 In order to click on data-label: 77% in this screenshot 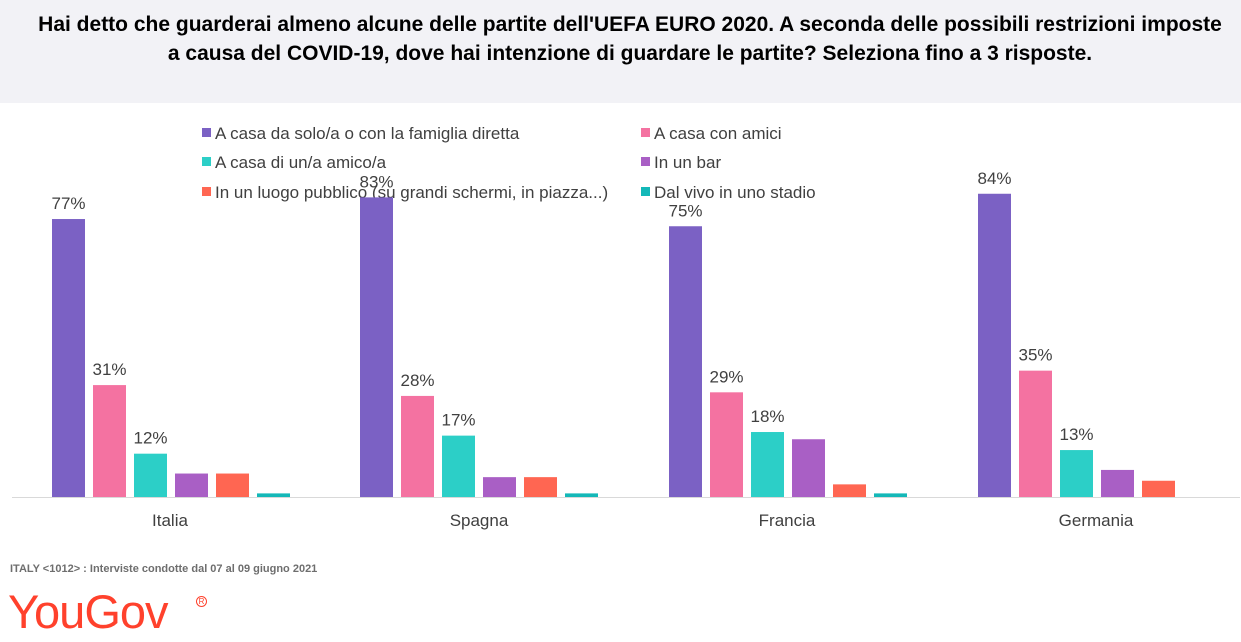, I will do `click(68, 203)`.